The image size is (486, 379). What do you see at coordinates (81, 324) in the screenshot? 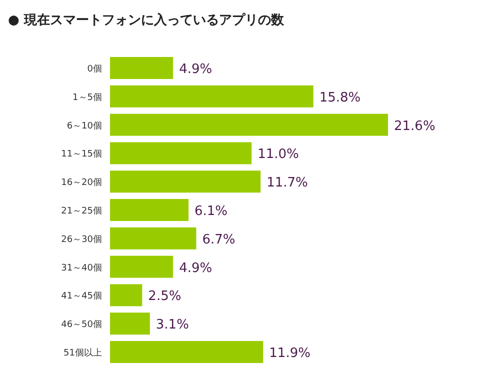
I see `y-tick-label: 46～50個` at bounding box center [81, 324].